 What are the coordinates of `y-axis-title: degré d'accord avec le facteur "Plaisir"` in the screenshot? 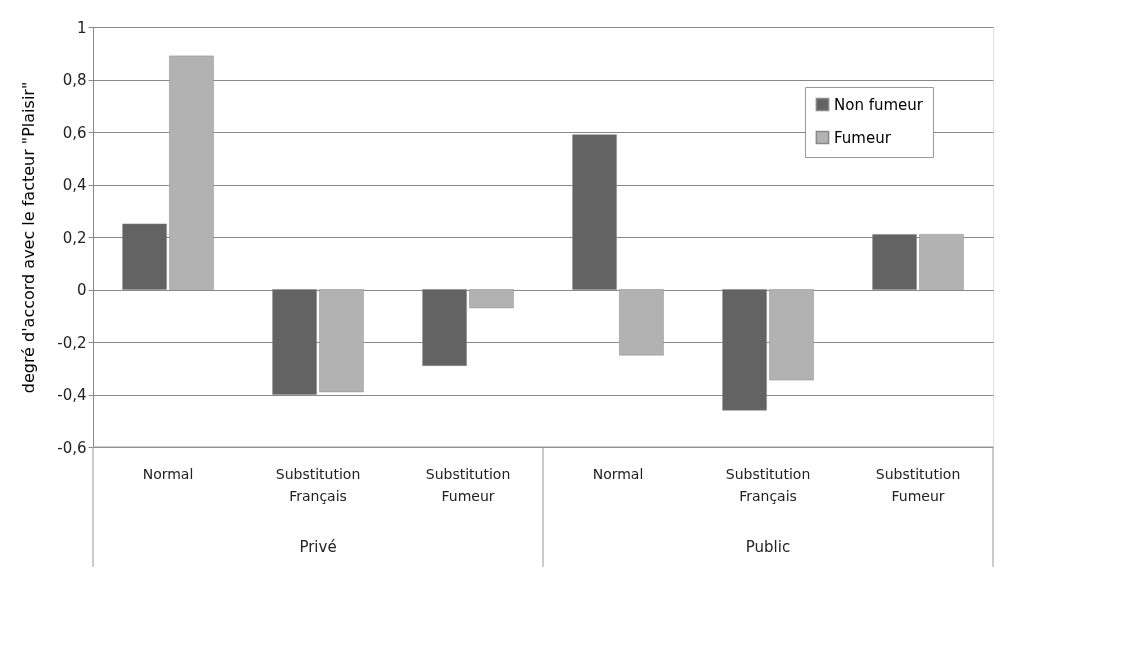 It's located at (29, 237).